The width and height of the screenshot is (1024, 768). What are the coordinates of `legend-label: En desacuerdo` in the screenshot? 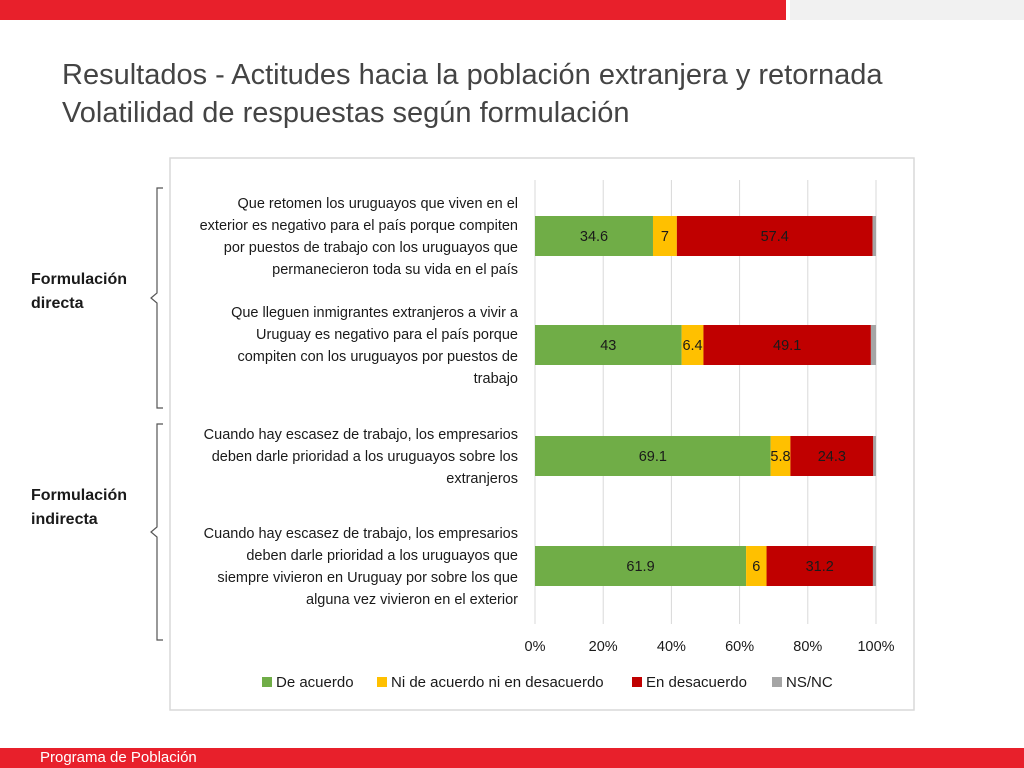 It's located at (696, 682).